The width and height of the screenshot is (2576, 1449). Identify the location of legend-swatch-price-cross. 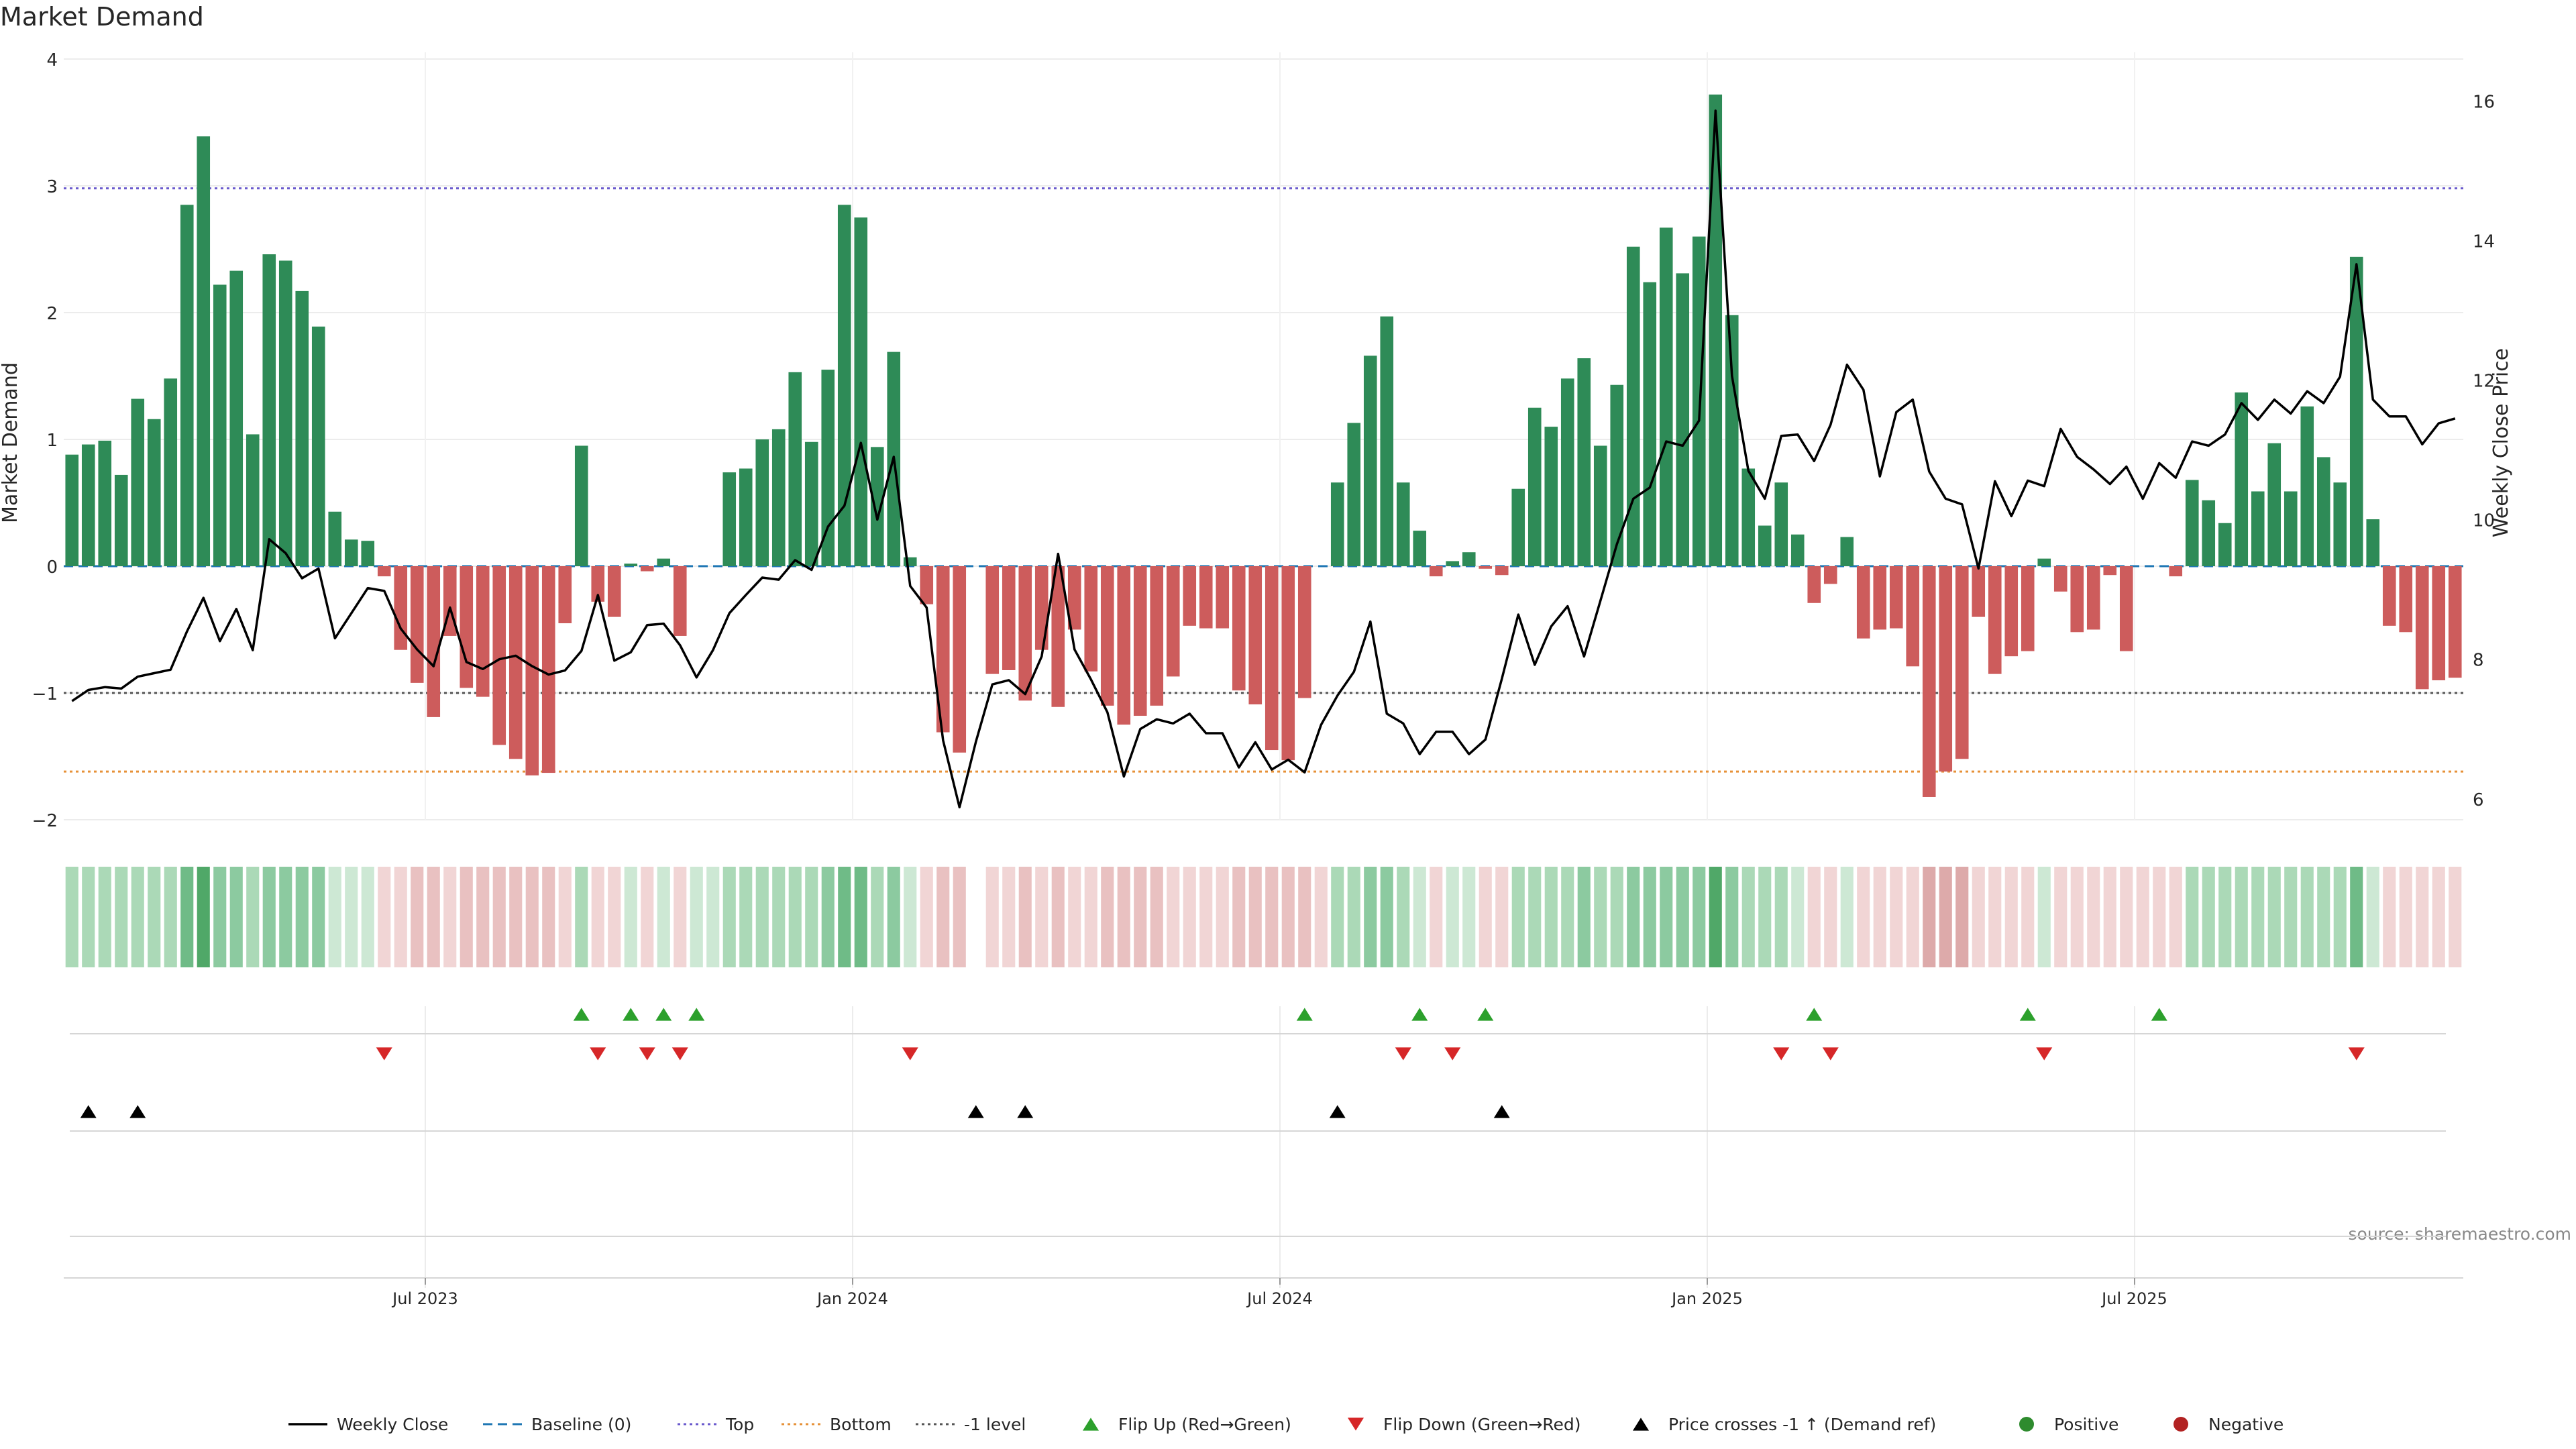
(1641, 1424).